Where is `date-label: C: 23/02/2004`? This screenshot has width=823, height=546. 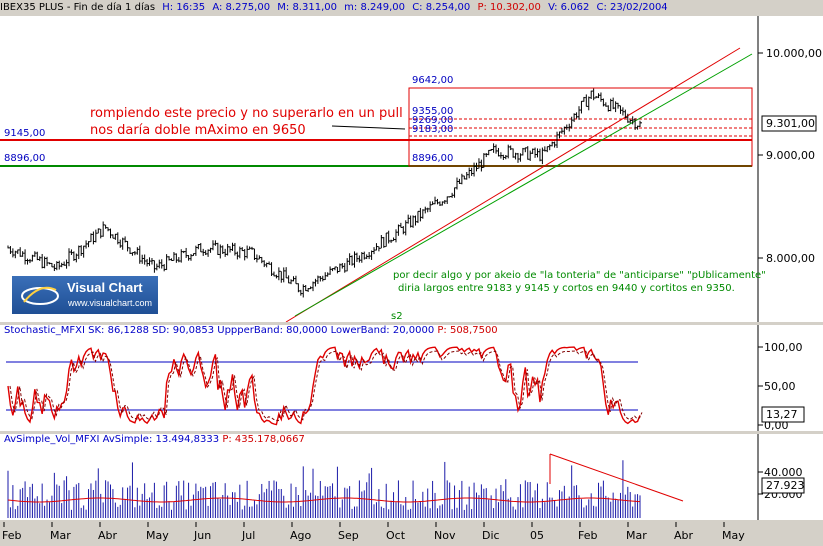
date-label: C: 23/02/2004 is located at coordinates (632, 7).